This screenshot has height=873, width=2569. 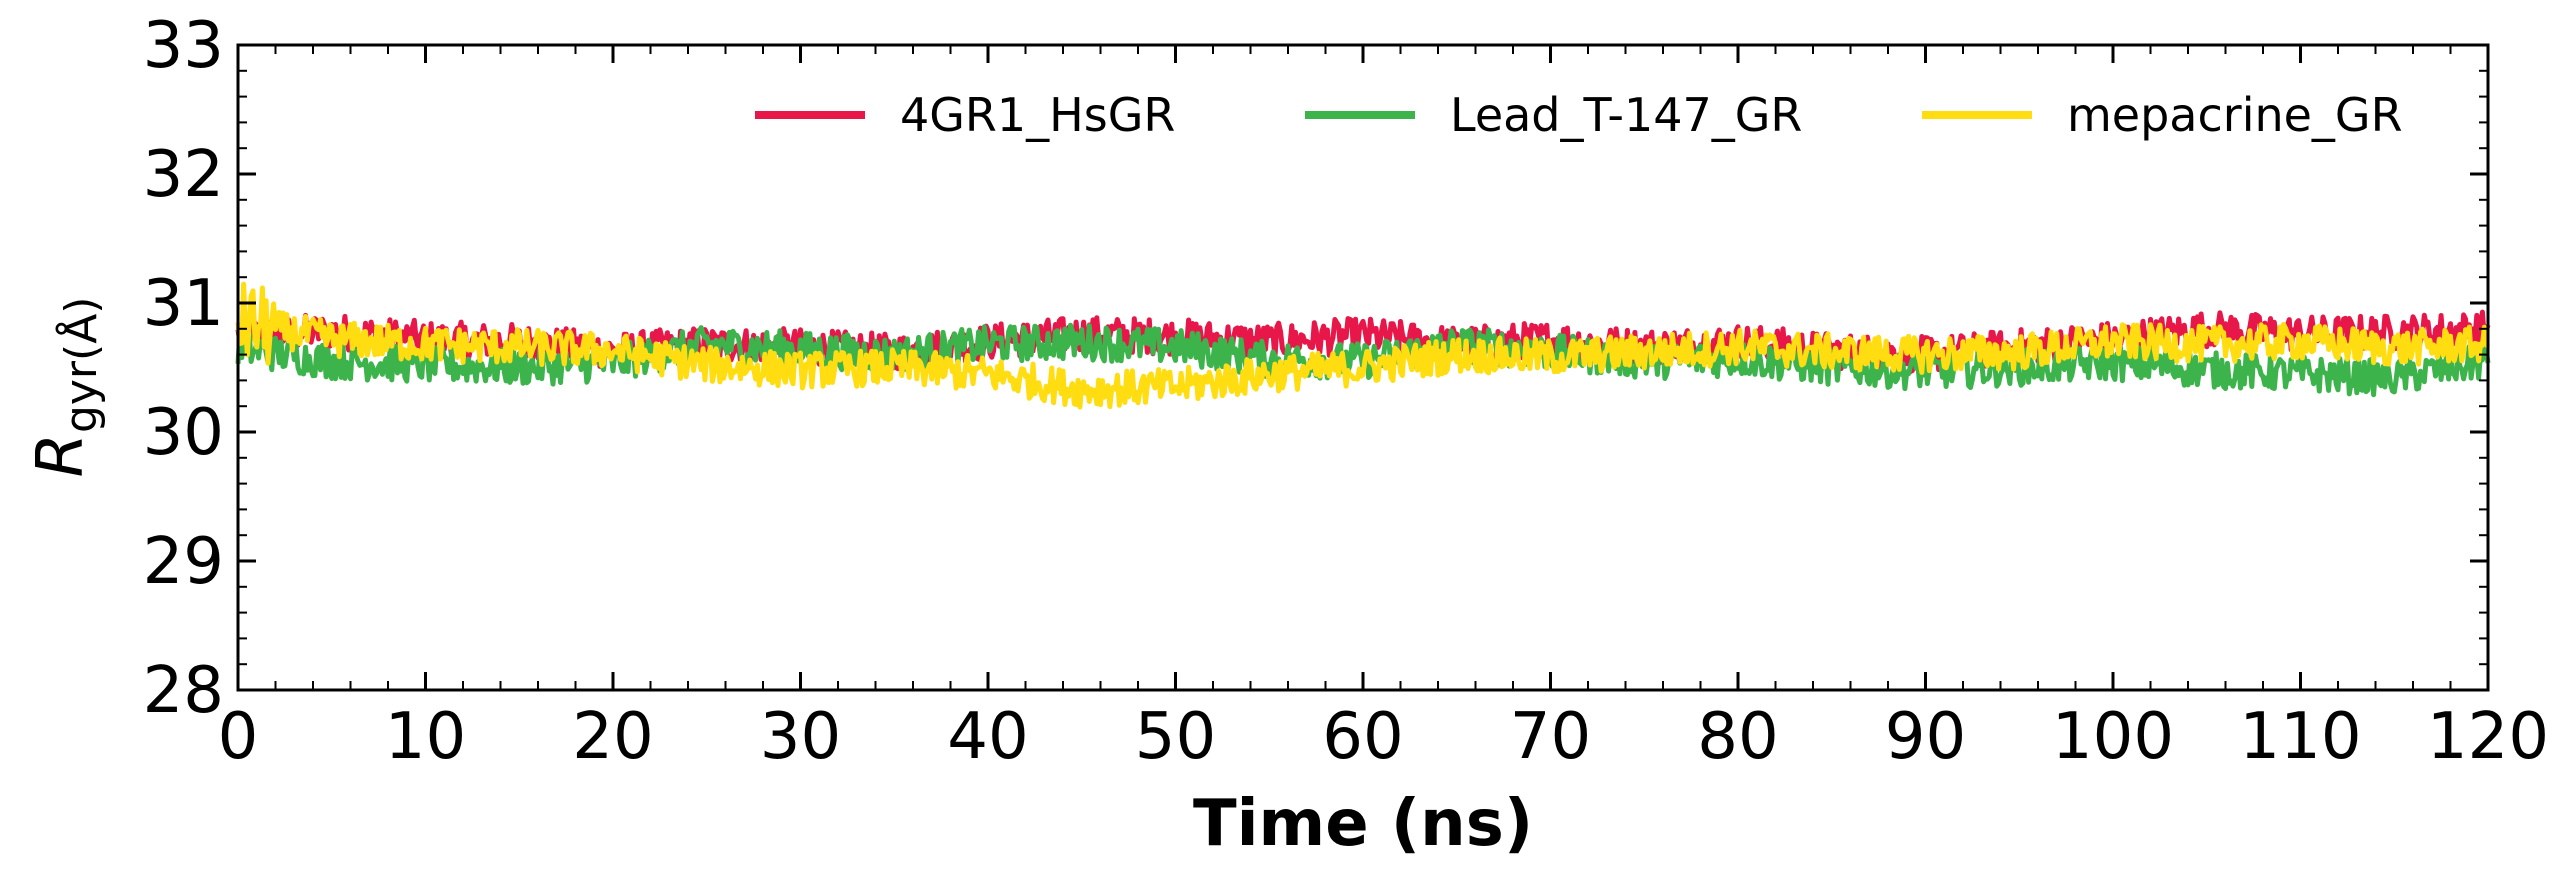 I want to click on legend-label: Lead_T-147_GR, so click(x=1626, y=115).